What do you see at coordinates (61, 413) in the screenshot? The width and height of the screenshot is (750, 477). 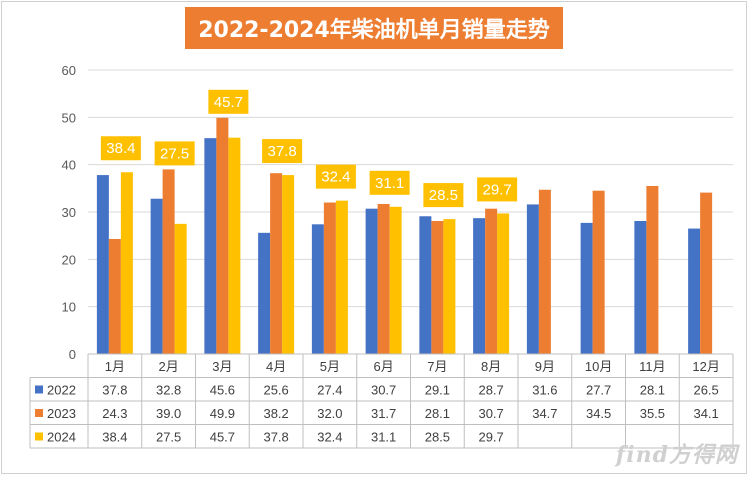 I see `legend-label-2023: 2023` at bounding box center [61, 413].